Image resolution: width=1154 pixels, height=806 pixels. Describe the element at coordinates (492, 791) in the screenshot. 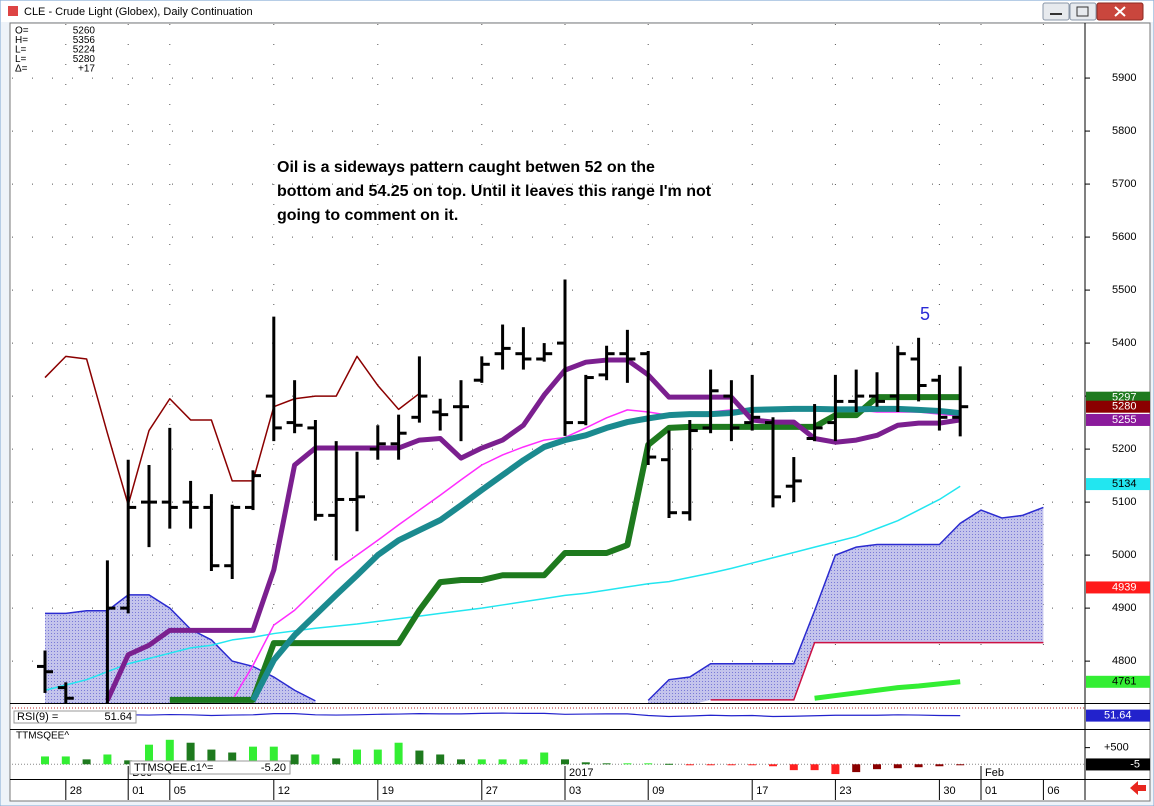

I see `x-tick-label: 27` at that location.